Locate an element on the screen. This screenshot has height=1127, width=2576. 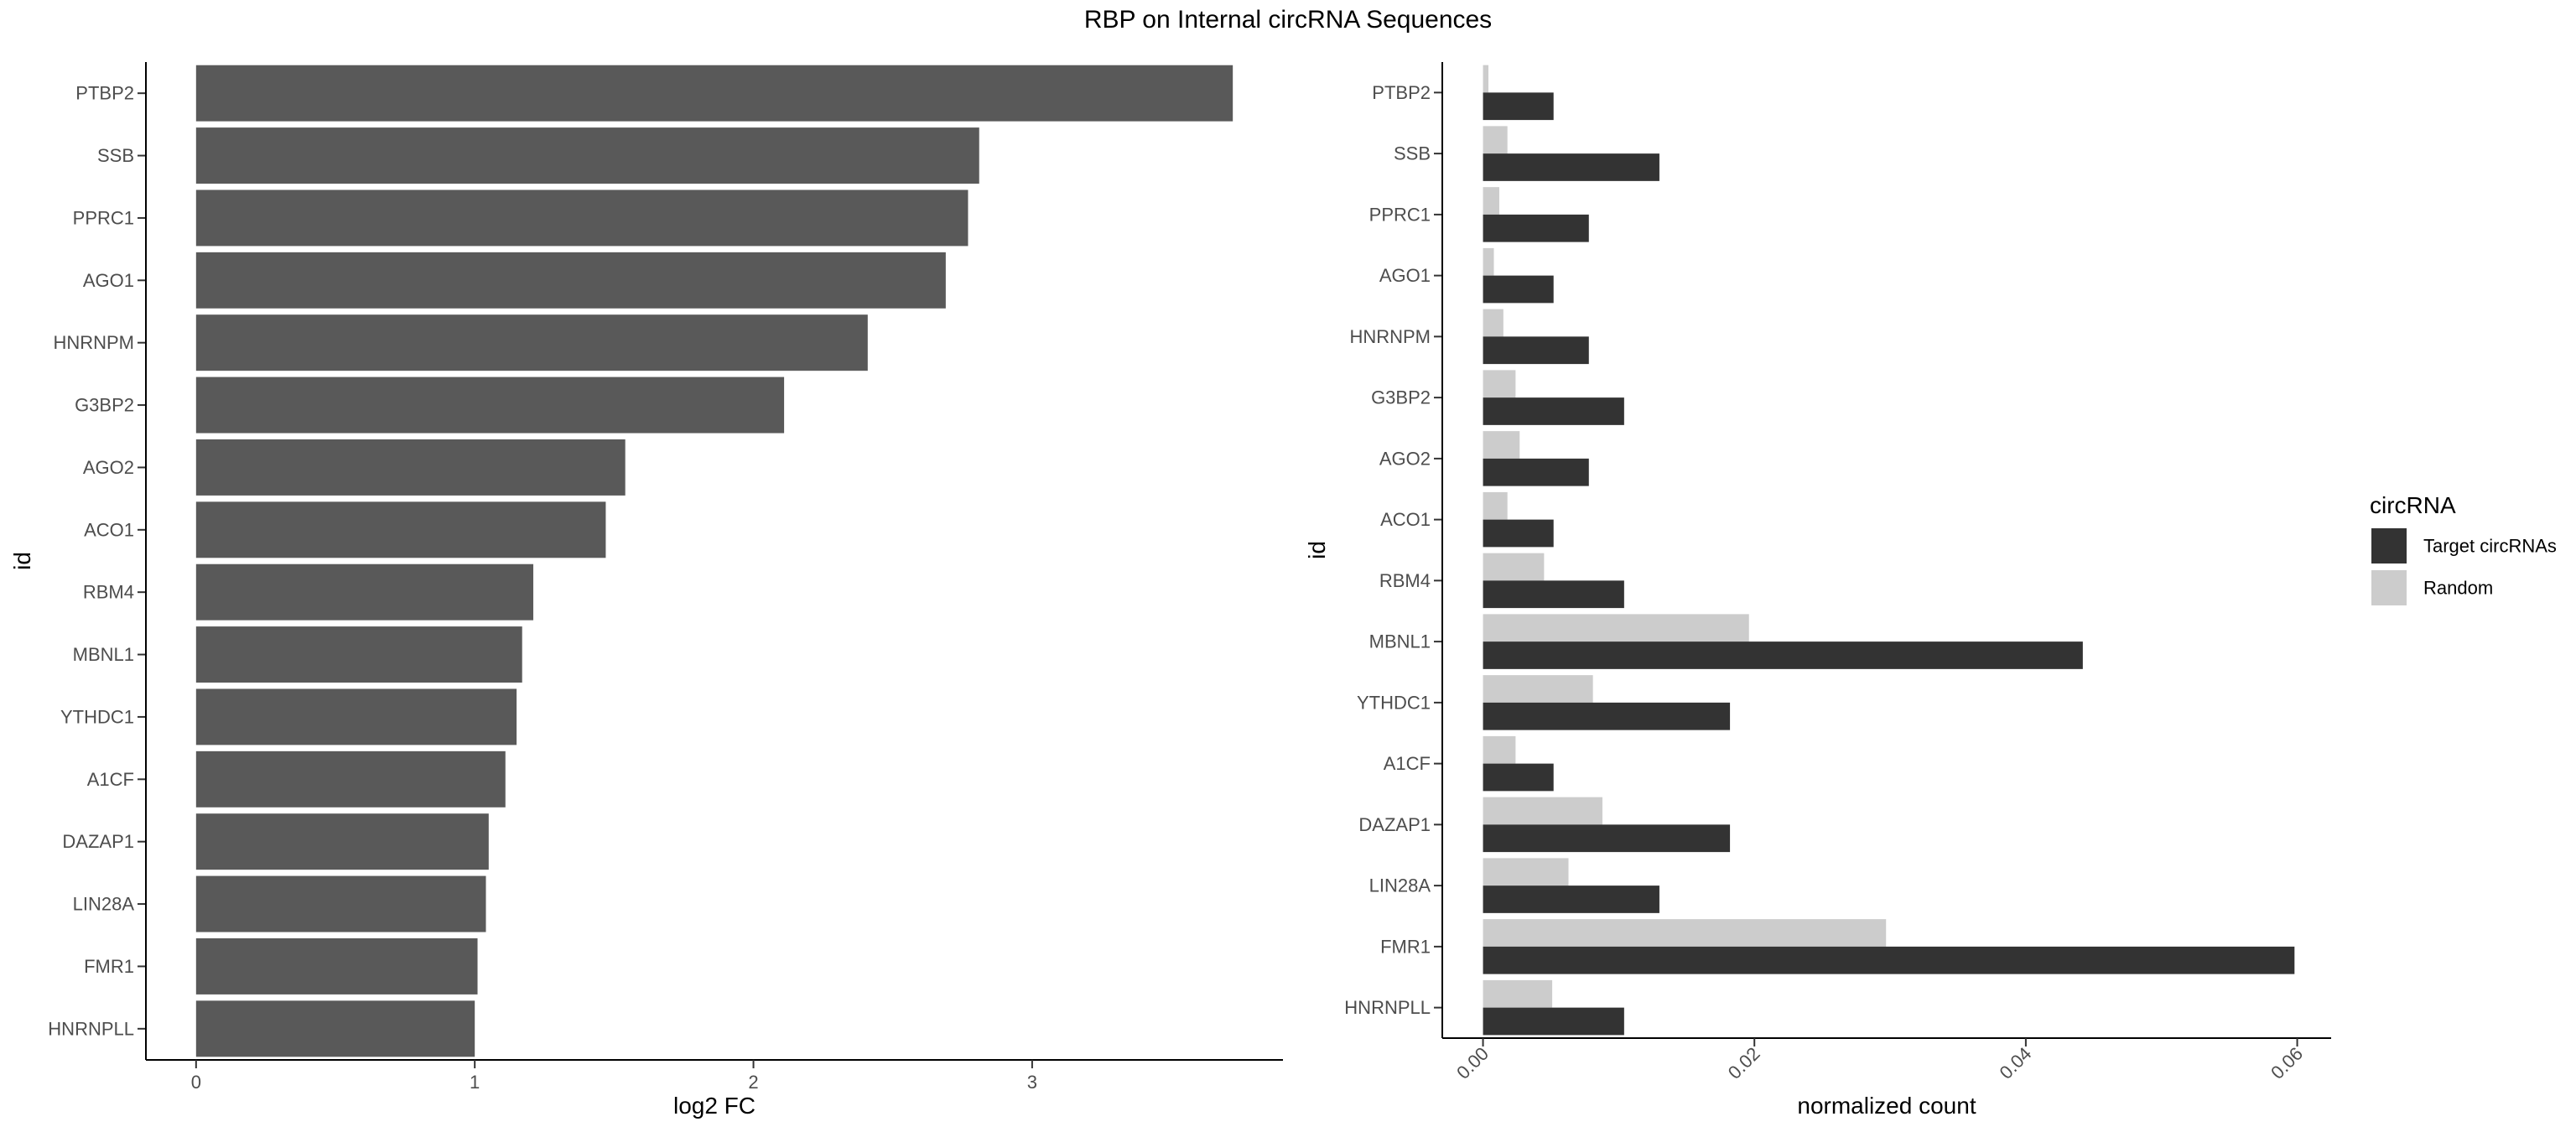
bar-ssb is located at coordinates (587, 155).